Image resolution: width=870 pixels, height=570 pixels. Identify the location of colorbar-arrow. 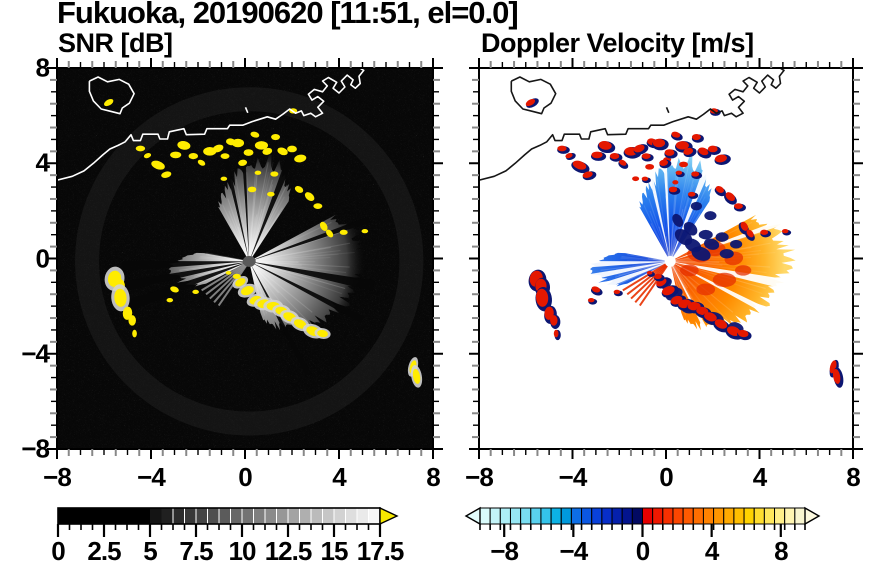
(812, 516).